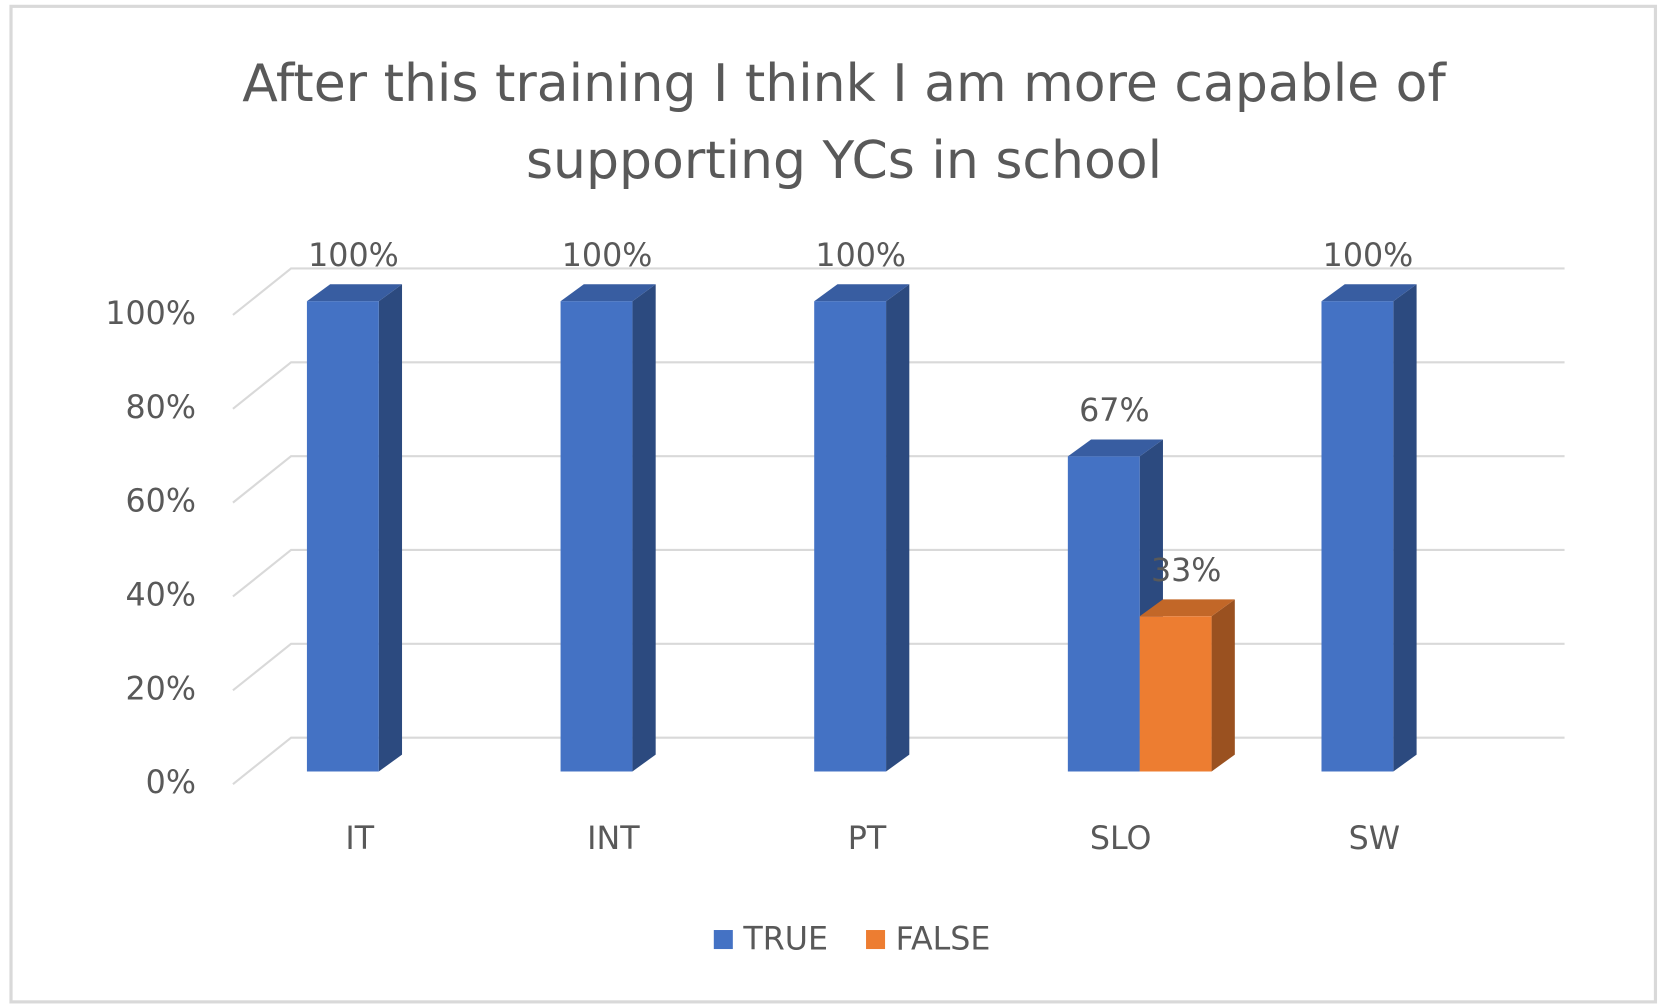 This screenshot has height=1004, width=1658. I want to click on x-tick-label: INT, so click(613, 839).